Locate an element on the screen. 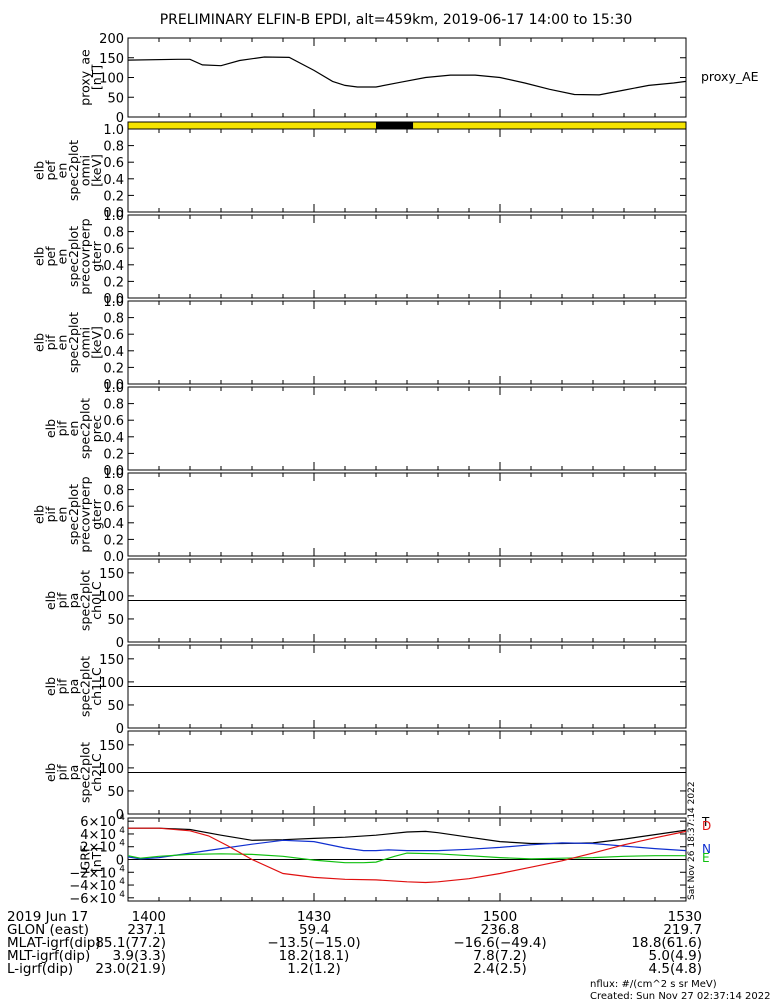 Image resolution: width=775 pixels, height=1000 pixels. panel-elb-pef-en-spec2plot-omni-ytick-label-0: 1.0 is located at coordinates (113, 130).